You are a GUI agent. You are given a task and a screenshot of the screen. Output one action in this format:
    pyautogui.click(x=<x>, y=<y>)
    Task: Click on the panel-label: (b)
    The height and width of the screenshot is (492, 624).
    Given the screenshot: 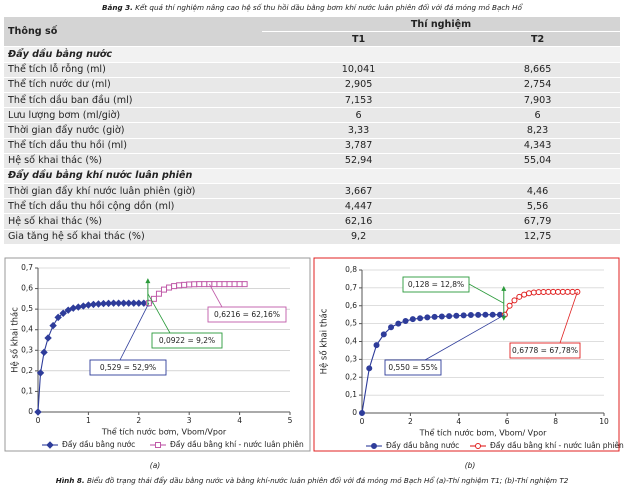 What is the action you would take?
    pyautogui.click(x=470, y=465)
    